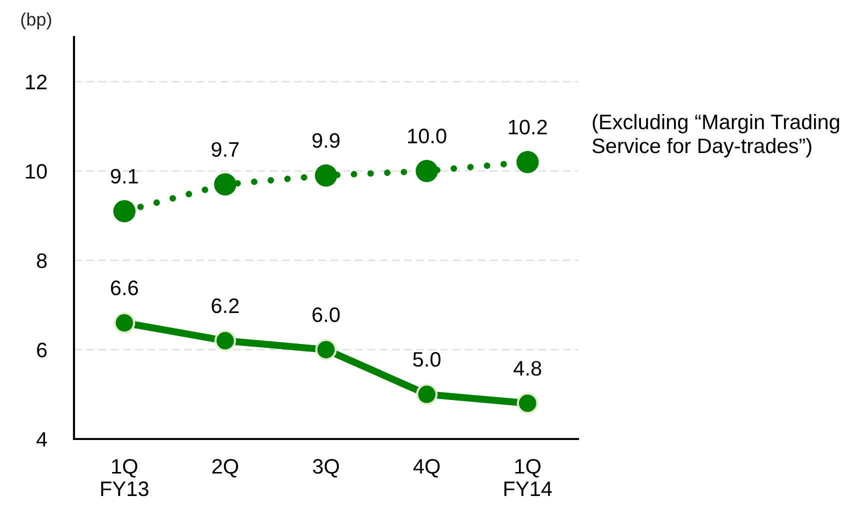 The height and width of the screenshot is (506, 864). I want to click on data-label: 9.1, so click(124, 176).